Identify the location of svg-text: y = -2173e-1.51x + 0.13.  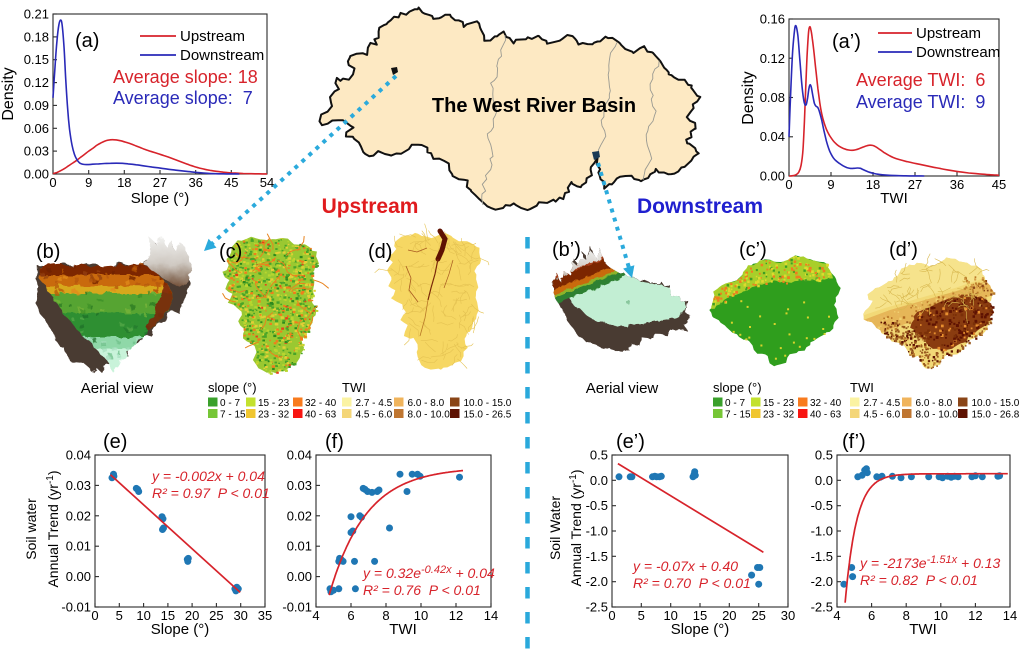
(930, 562).